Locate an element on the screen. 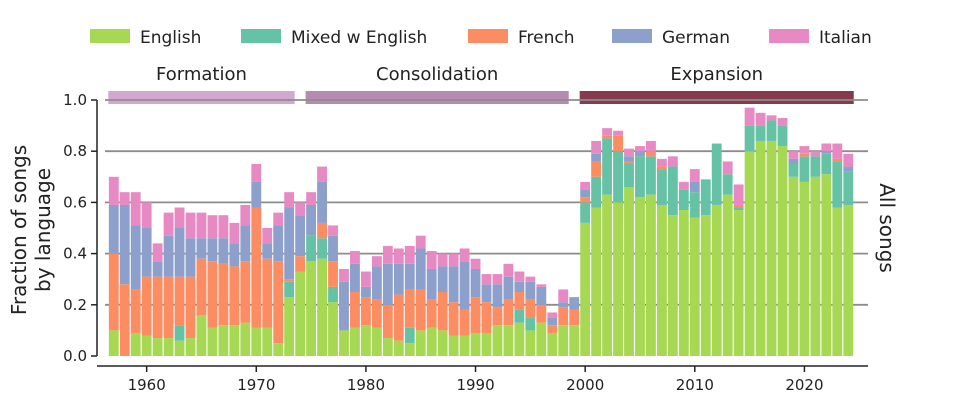 Image resolution: width=960 pixels, height=400 pixels. y-tick-label: 1.0 is located at coordinates (75, 100).